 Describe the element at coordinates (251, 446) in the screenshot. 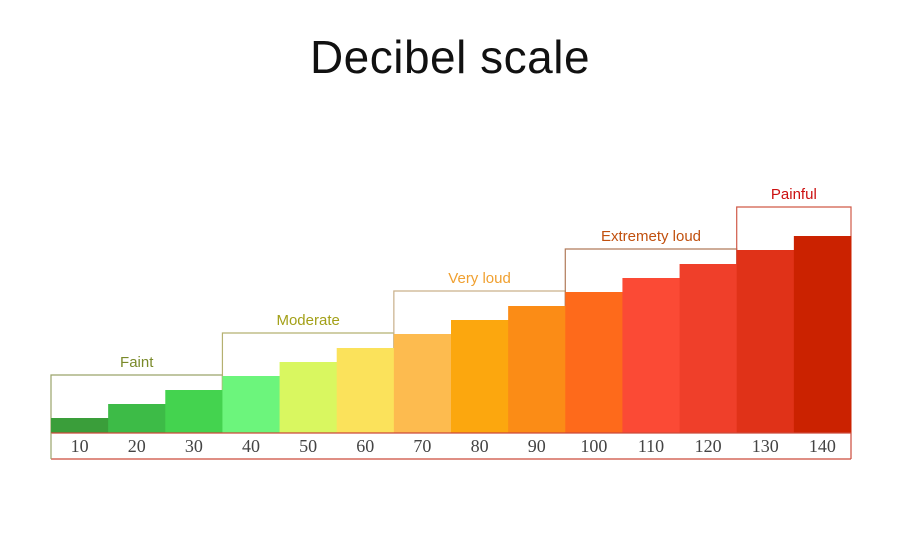

I see `tick-label-40: 40` at that location.